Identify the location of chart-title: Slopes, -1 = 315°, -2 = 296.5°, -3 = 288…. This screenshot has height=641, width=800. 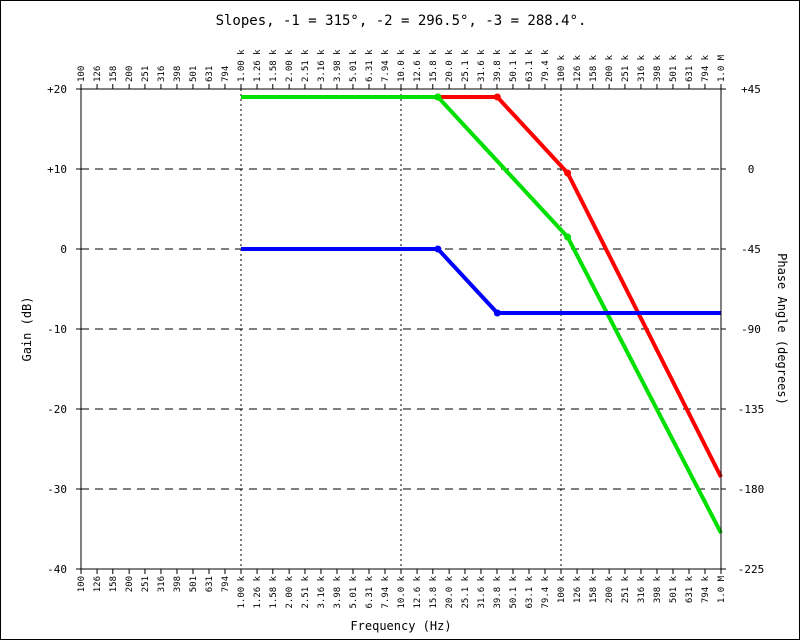
(401, 21).